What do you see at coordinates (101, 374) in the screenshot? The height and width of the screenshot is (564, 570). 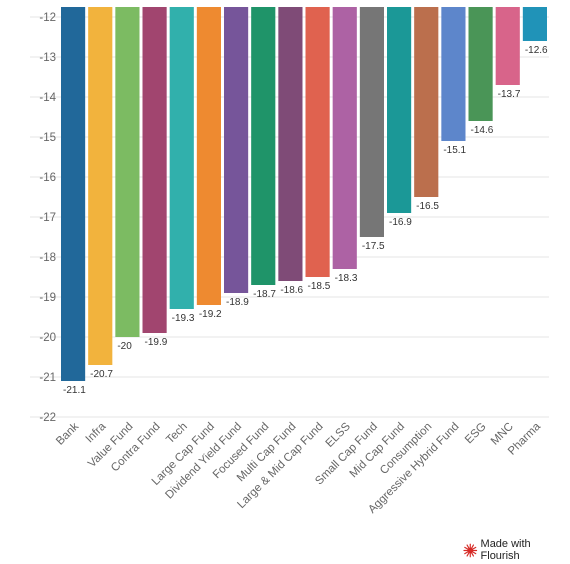 I see `data-label: -20.7` at bounding box center [101, 374].